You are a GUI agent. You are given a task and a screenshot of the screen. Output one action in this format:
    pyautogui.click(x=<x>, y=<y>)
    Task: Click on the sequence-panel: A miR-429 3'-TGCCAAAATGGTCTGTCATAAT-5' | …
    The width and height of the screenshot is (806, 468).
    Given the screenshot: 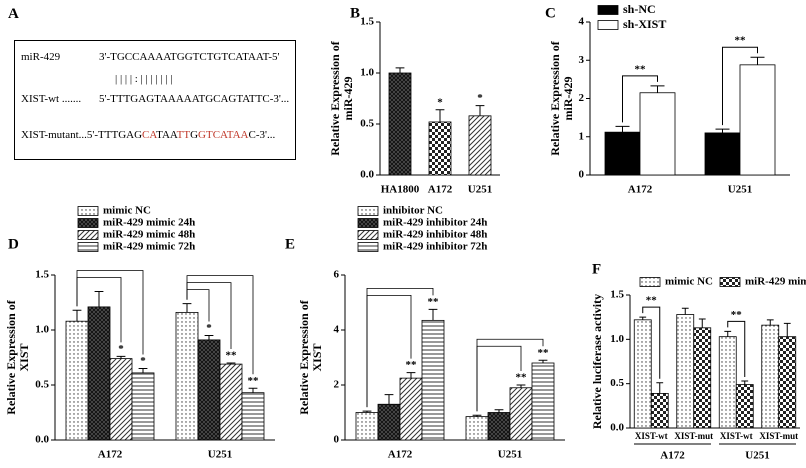 What is the action you would take?
    pyautogui.click(x=150, y=85)
    